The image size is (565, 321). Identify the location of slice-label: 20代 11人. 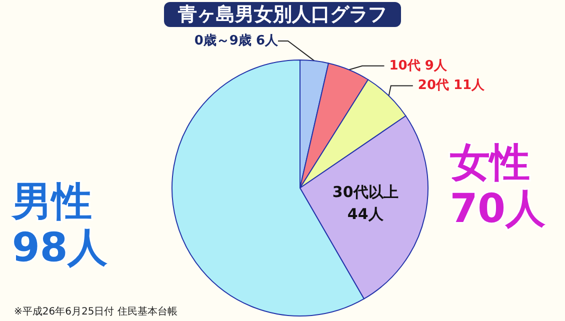
(452, 86).